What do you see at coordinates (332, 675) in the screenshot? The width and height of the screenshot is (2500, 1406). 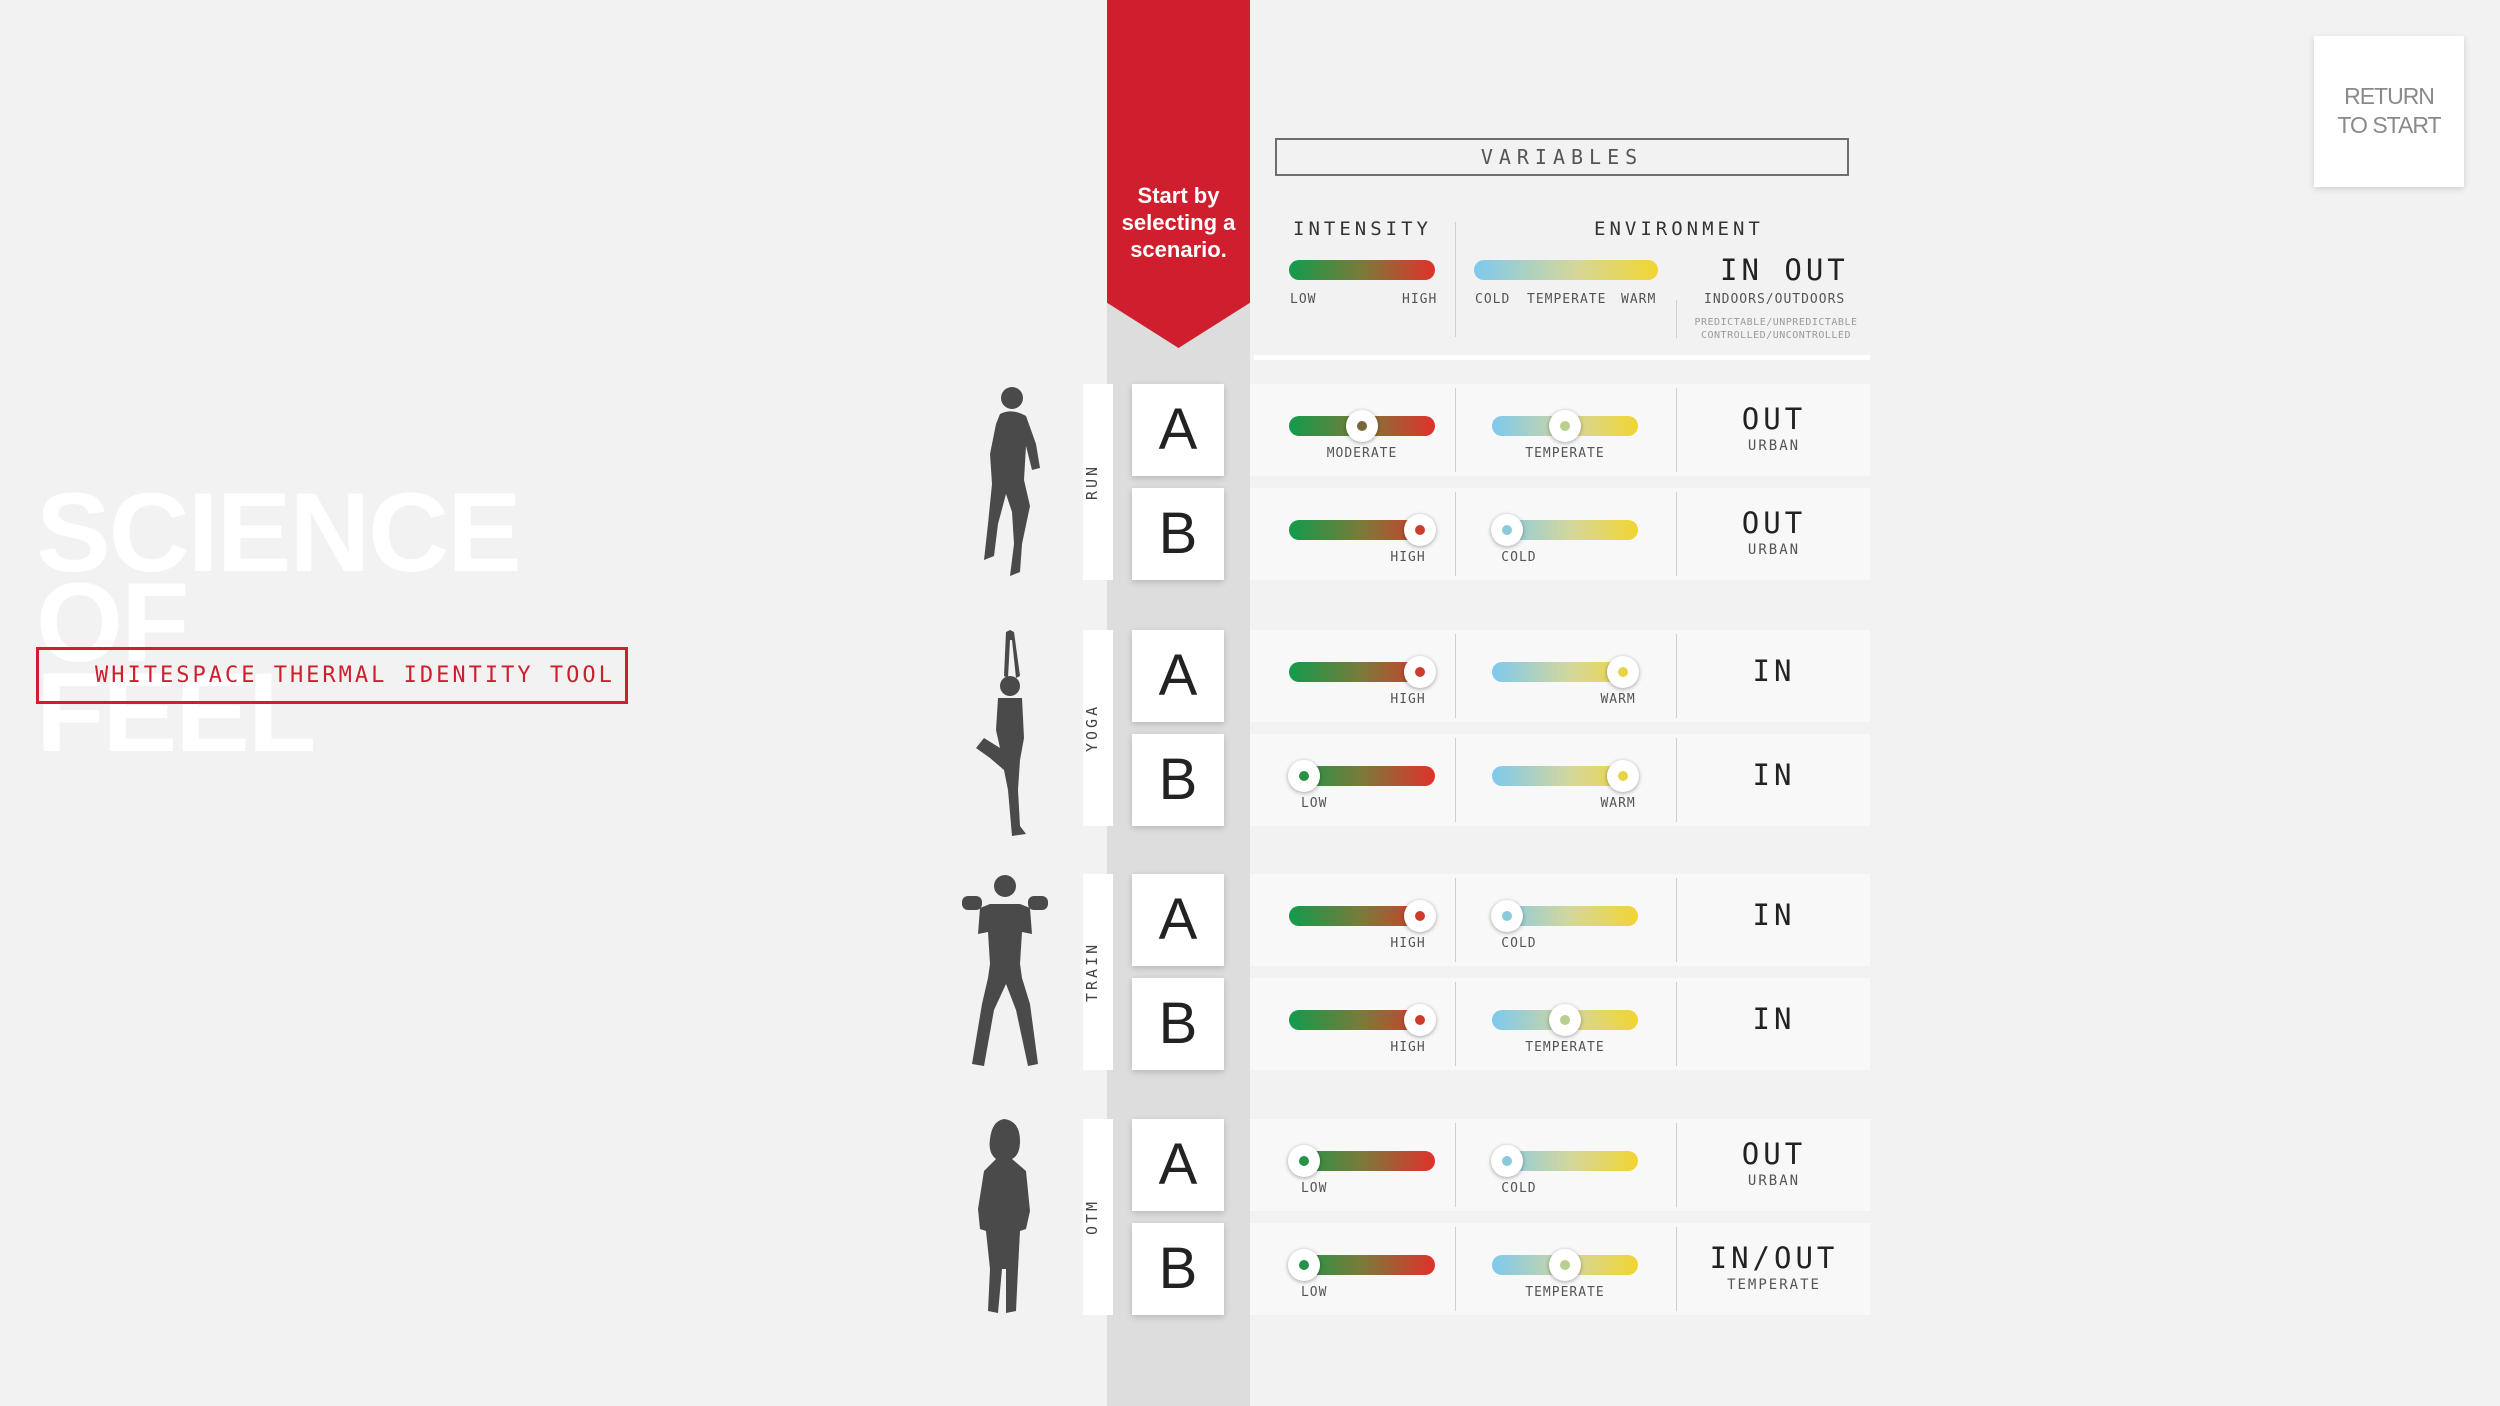 I see `brand-subtitle: WHITESPACE THERMAL IDENTITY TOOL` at bounding box center [332, 675].